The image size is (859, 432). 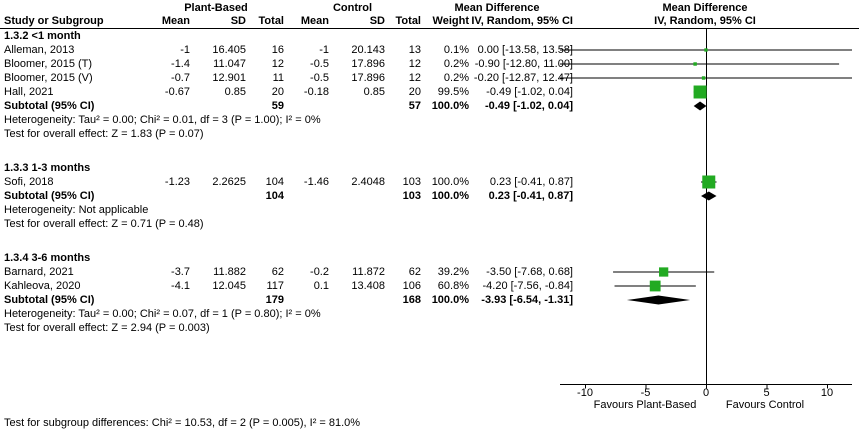 What do you see at coordinates (180, 286) in the screenshot?
I see `cell-mean1: -4.1` at bounding box center [180, 286].